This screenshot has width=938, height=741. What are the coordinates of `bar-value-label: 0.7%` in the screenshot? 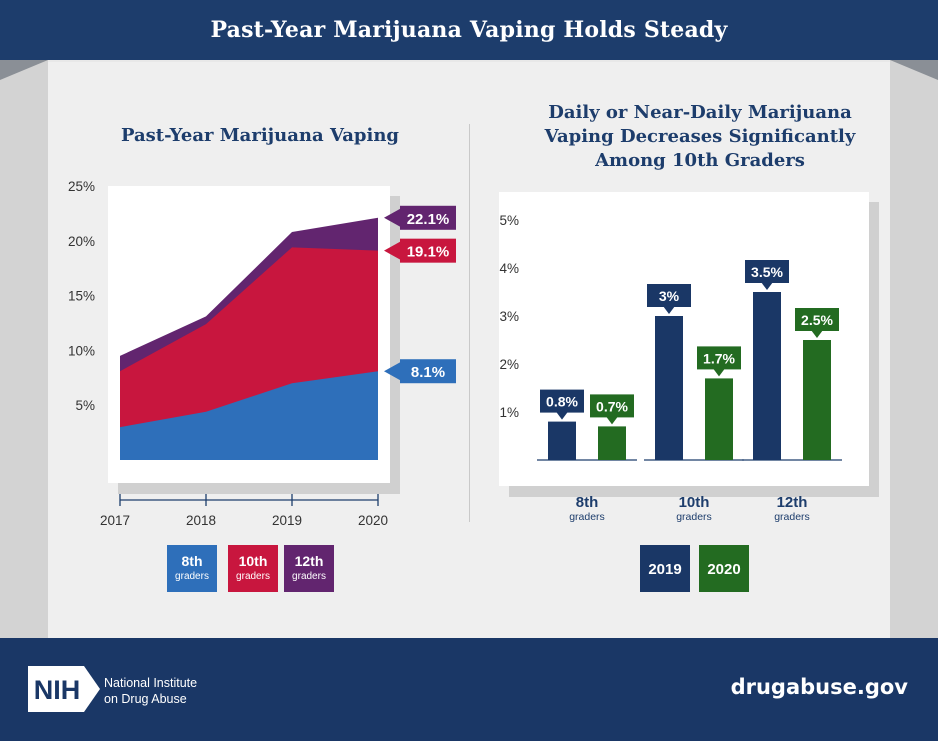 It's located at (612, 409).